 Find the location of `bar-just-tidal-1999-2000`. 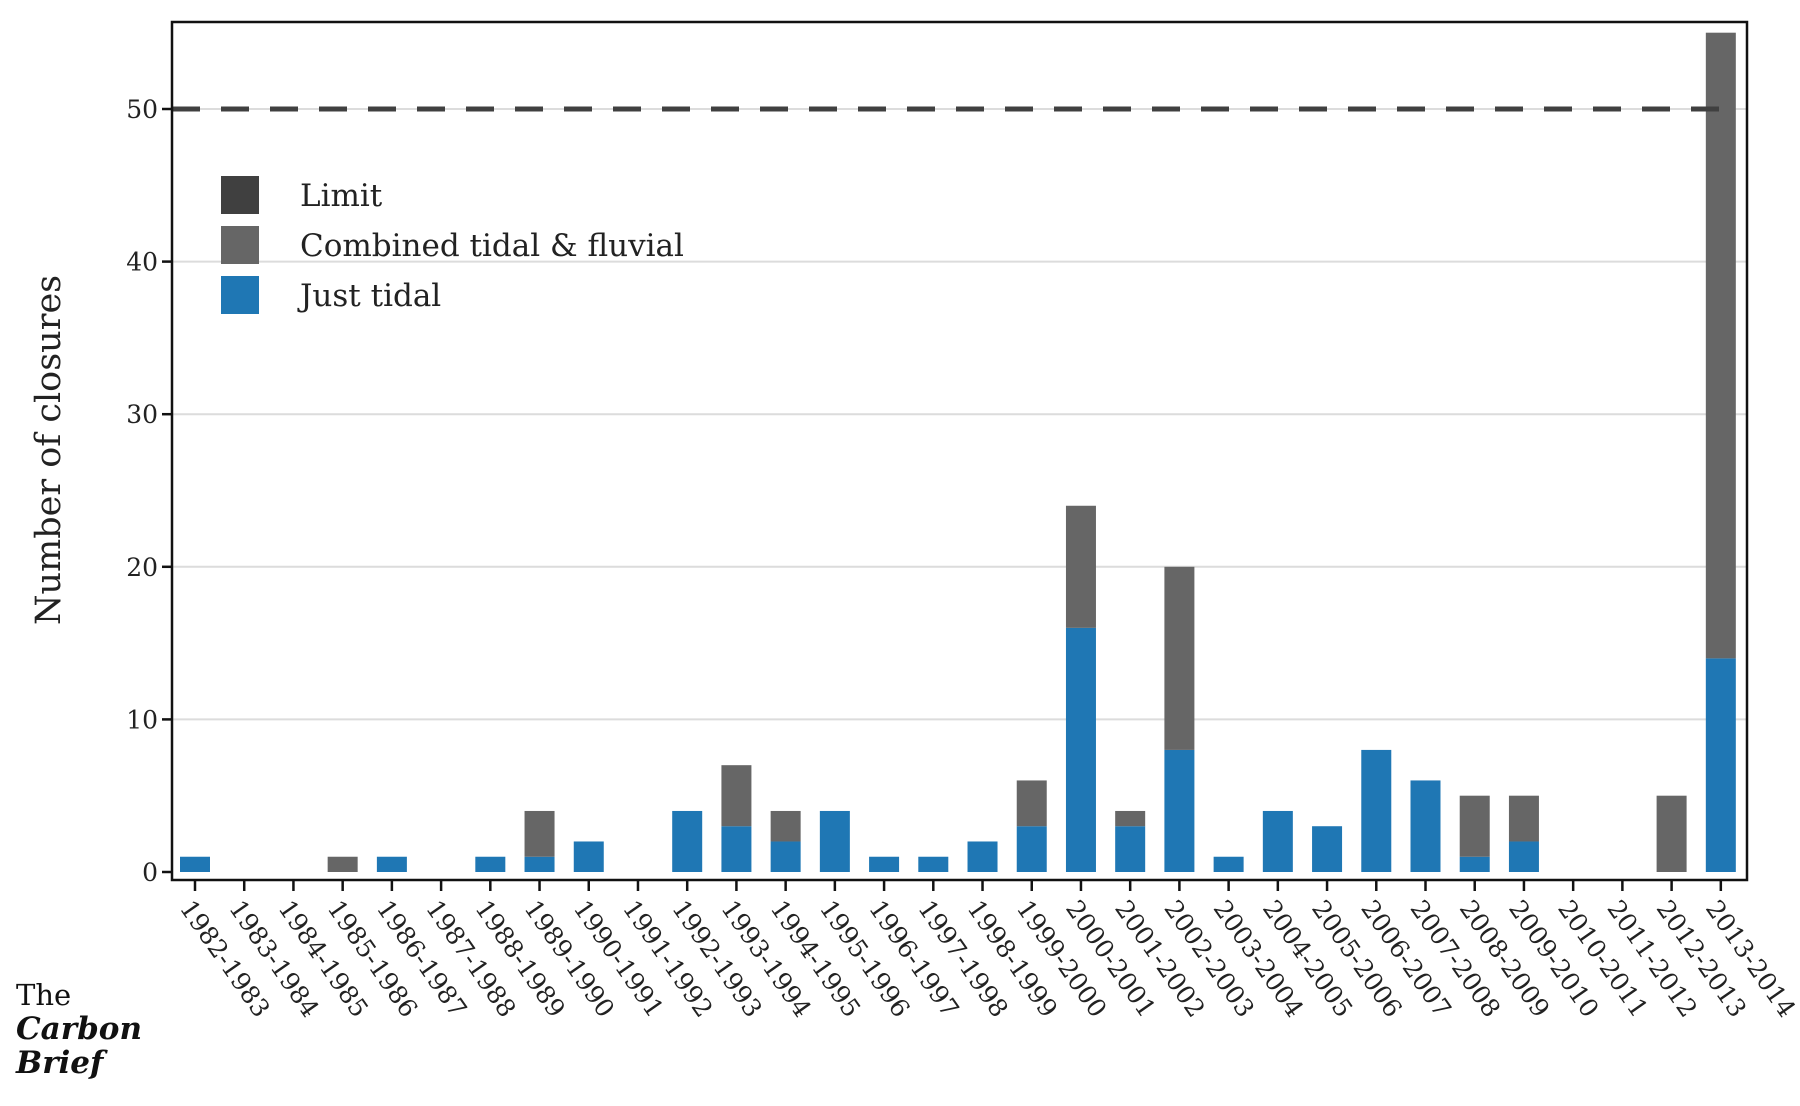

bar-just-tidal-1999-2000 is located at coordinates (1031, 849).